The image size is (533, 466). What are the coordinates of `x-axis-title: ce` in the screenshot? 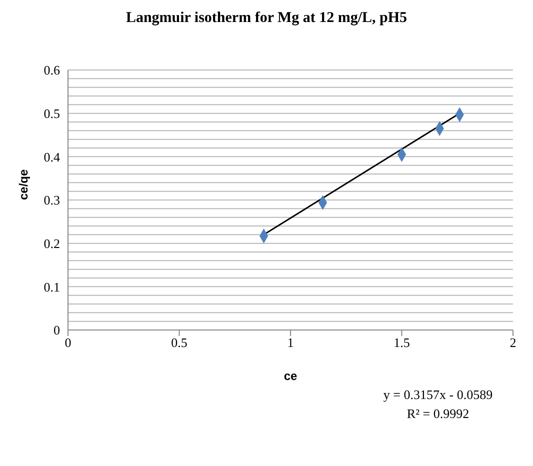 It's located at (291, 376).